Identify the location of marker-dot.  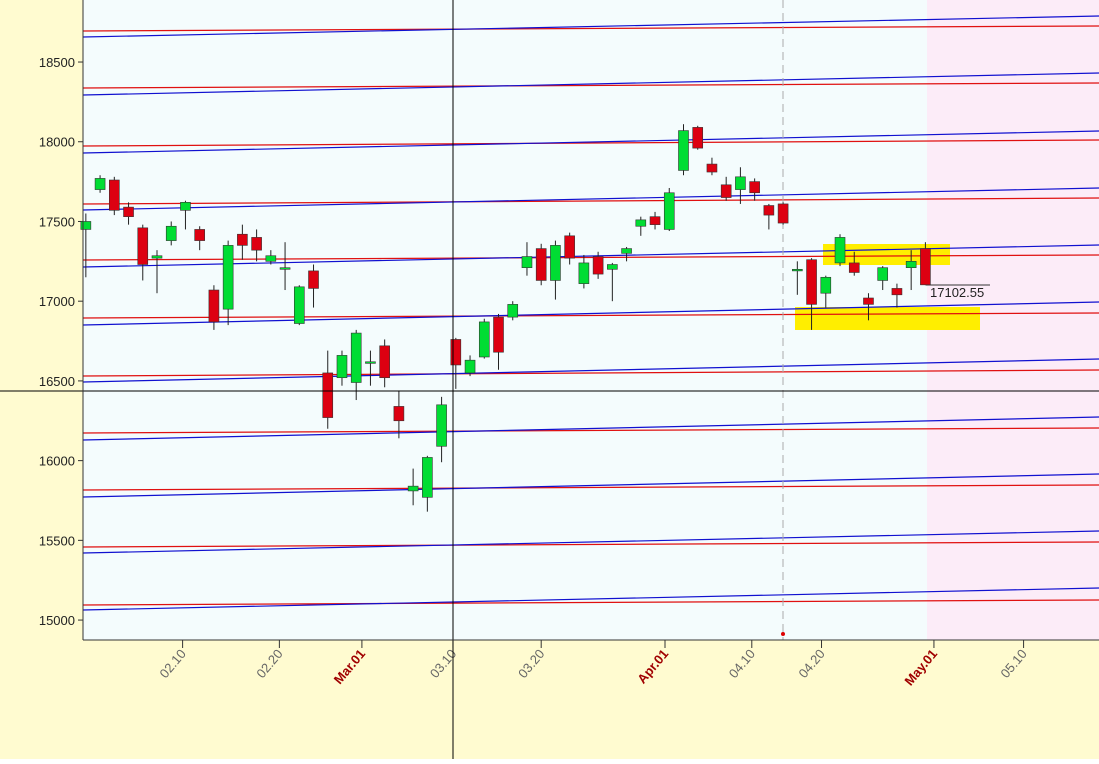
(783, 634).